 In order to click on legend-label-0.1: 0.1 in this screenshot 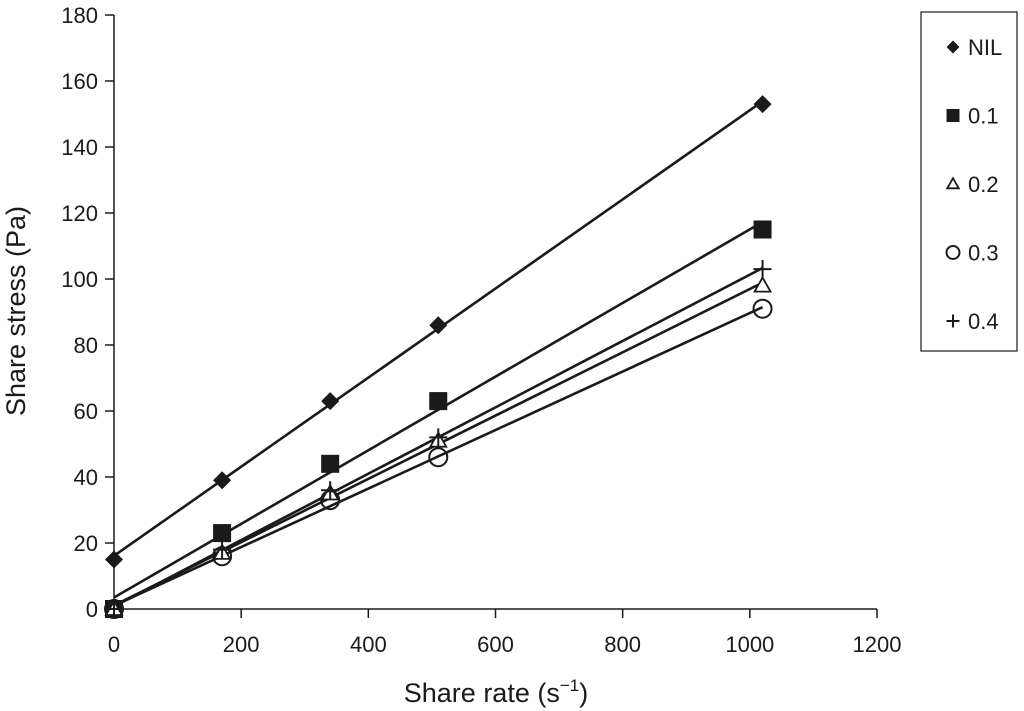, I will do `click(983, 116)`.